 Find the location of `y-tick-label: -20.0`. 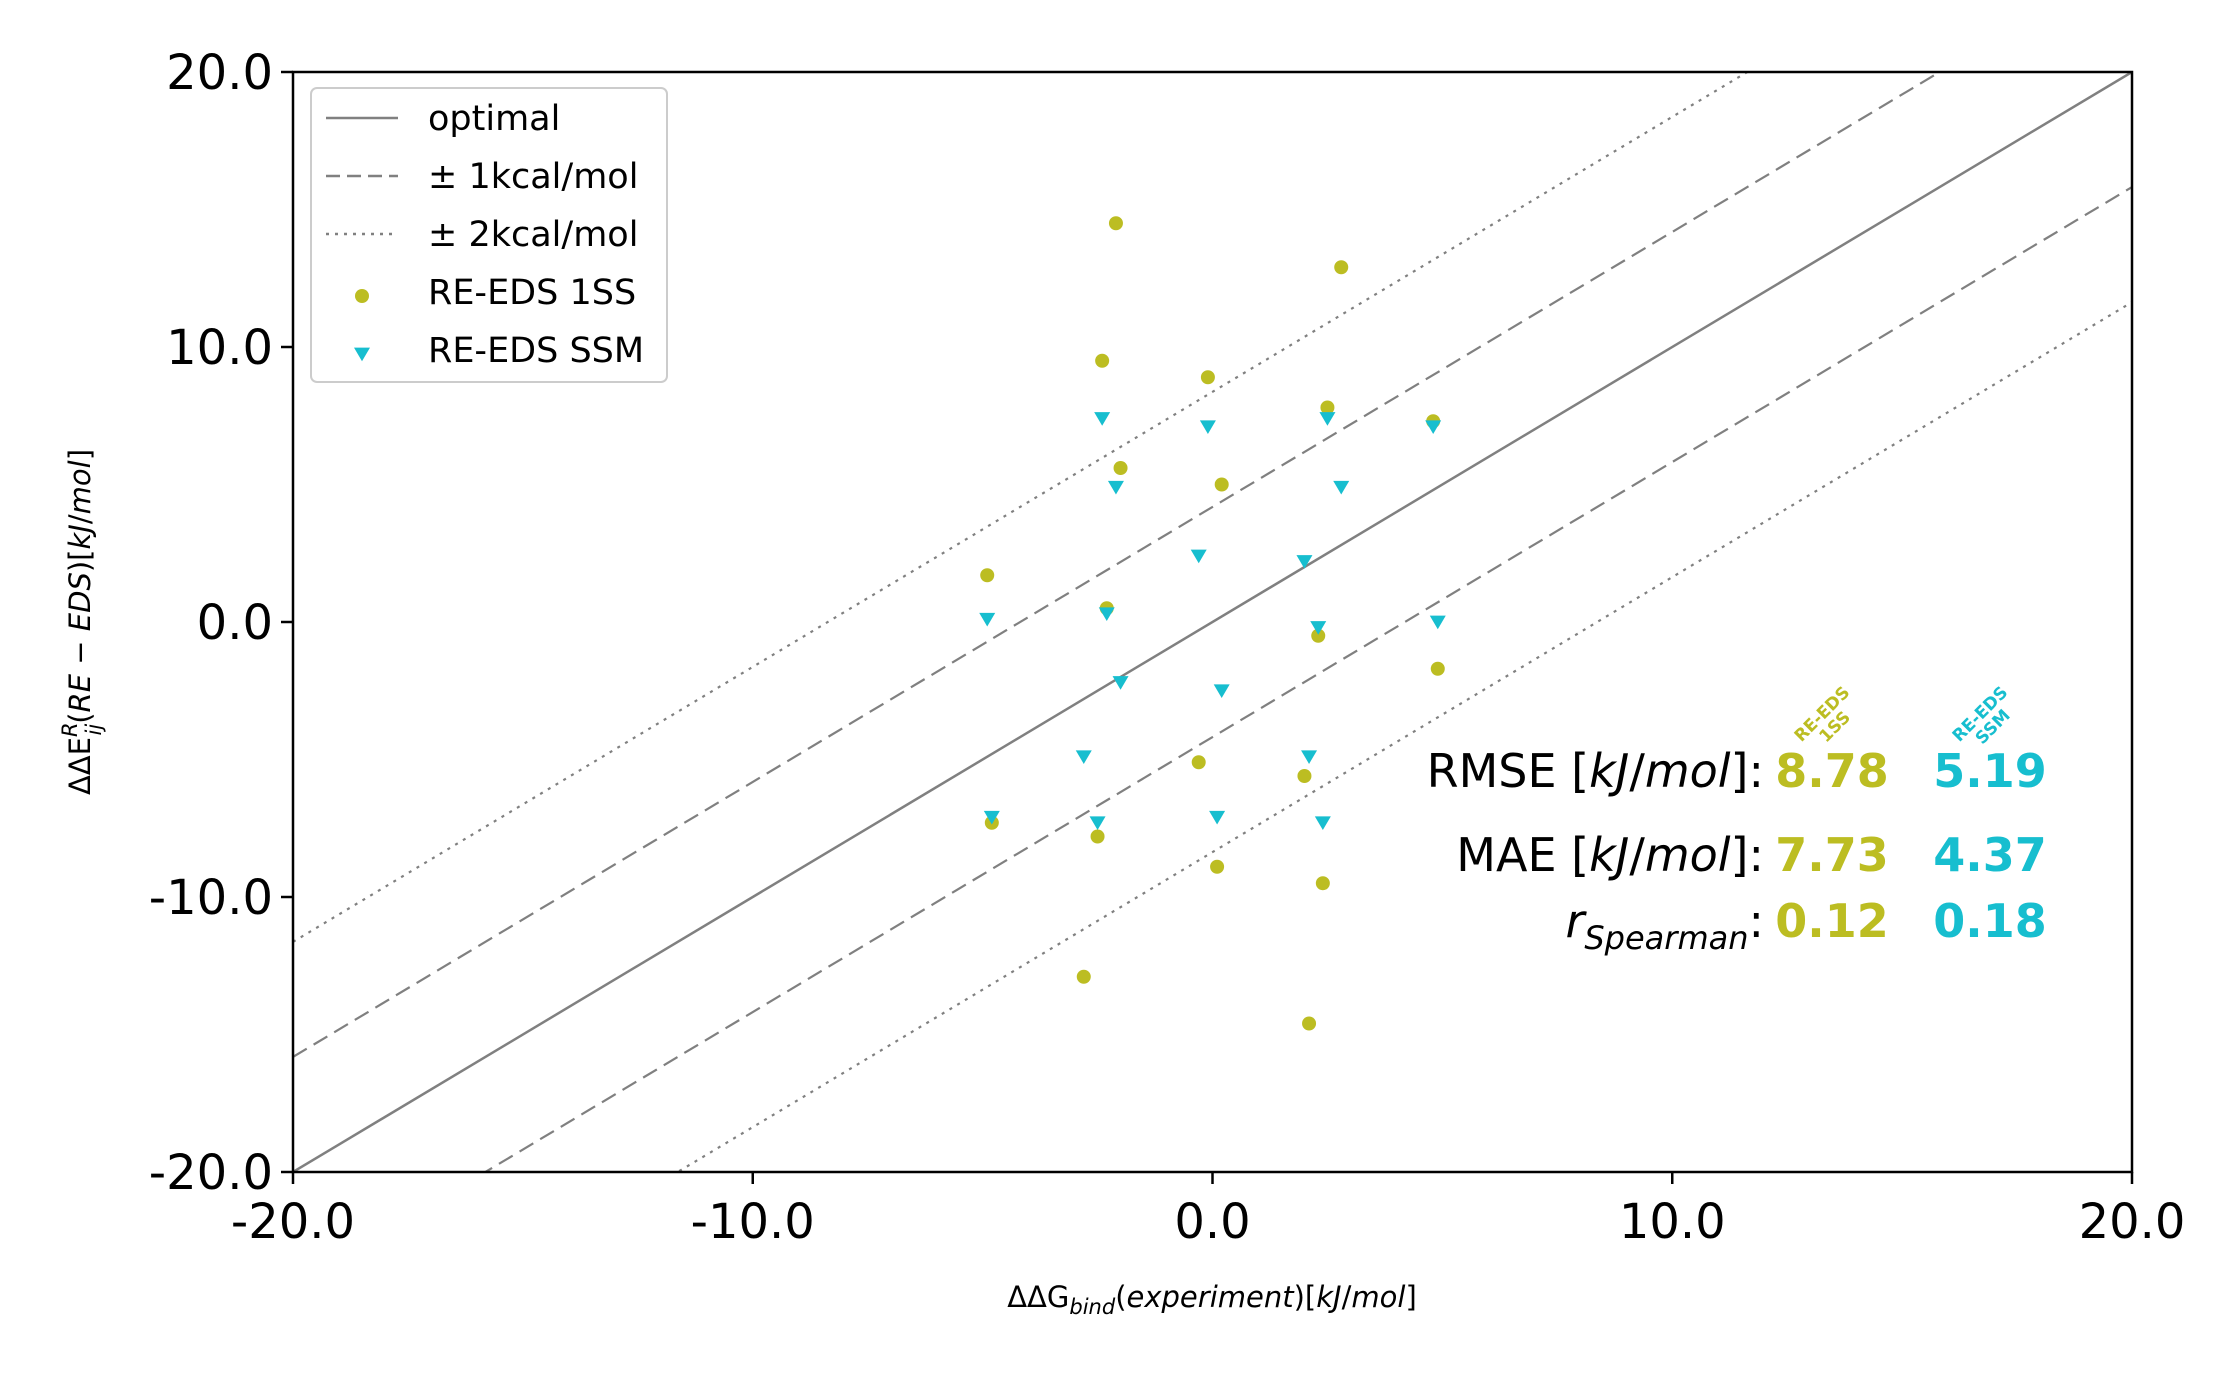

y-tick-label: -20.0 is located at coordinates (211, 1173).